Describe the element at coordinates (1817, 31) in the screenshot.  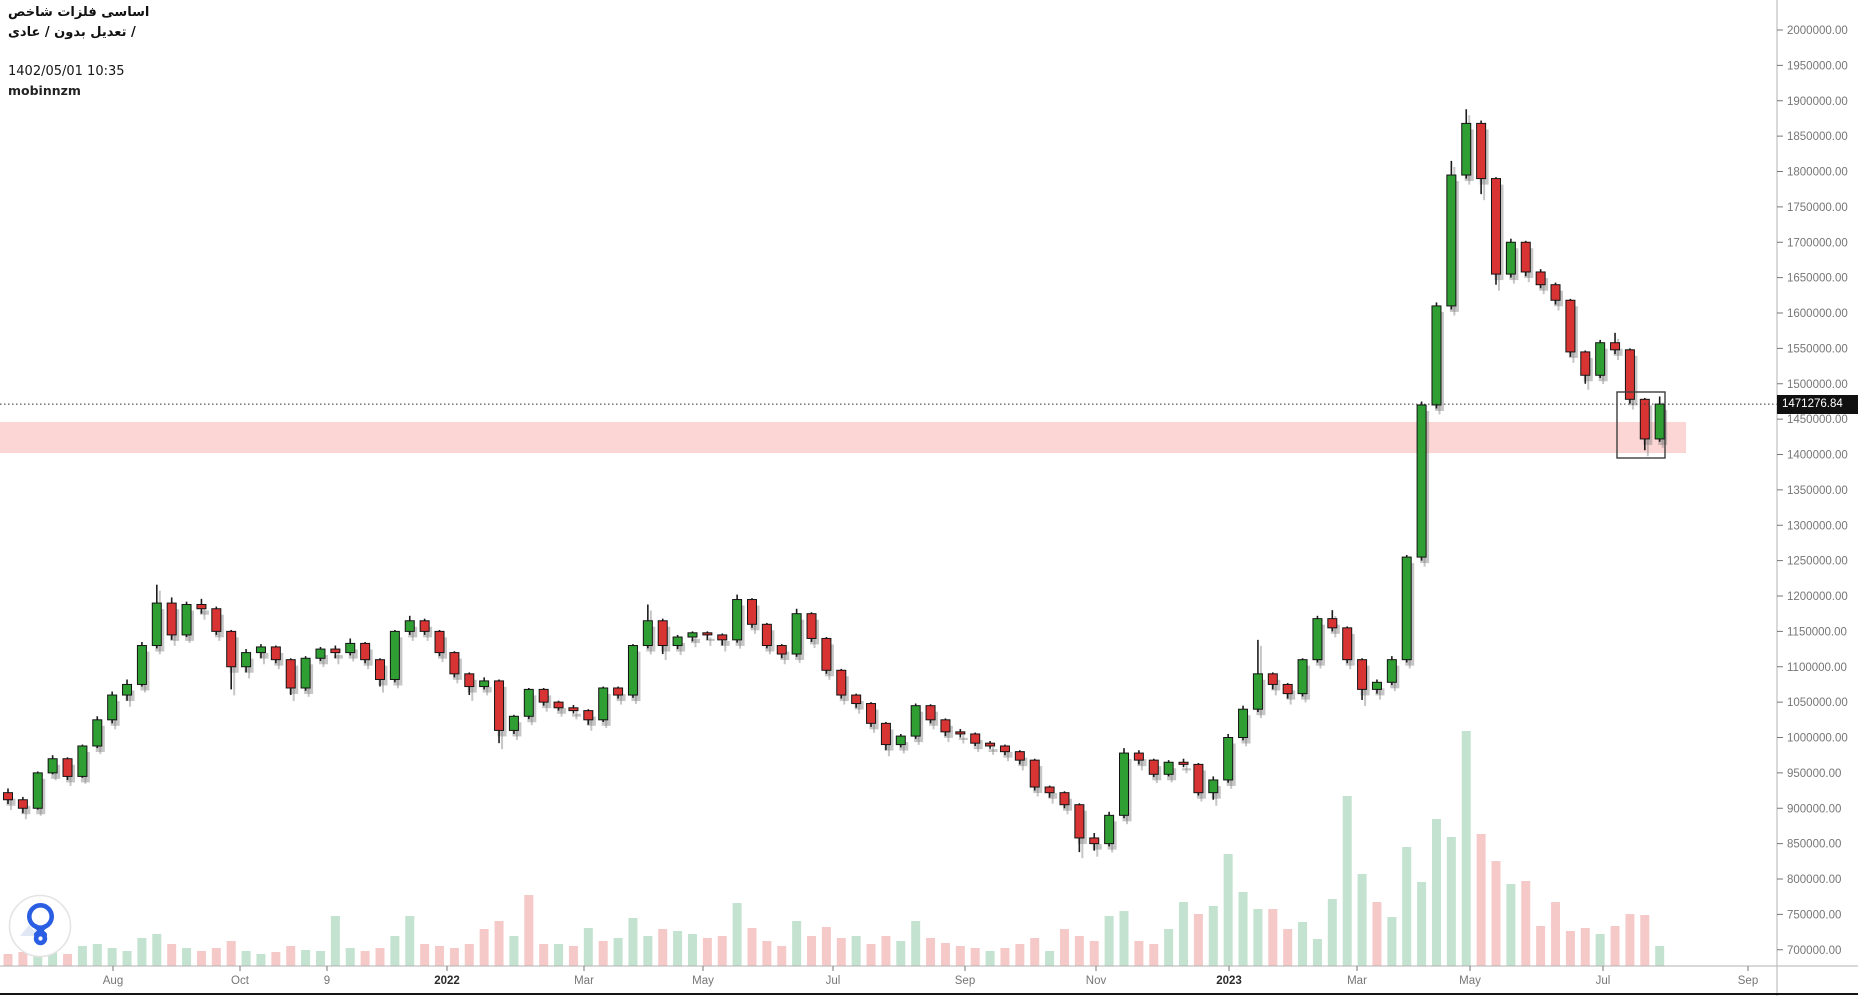
I see `price-tick-label: 2000000.00` at that location.